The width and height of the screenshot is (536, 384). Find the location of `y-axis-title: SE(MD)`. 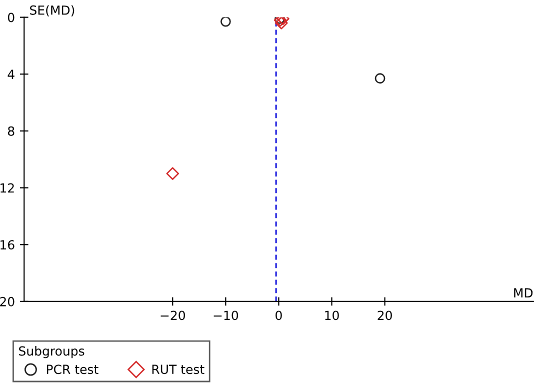

y-axis-title: SE(MD) is located at coordinates (52, 10).